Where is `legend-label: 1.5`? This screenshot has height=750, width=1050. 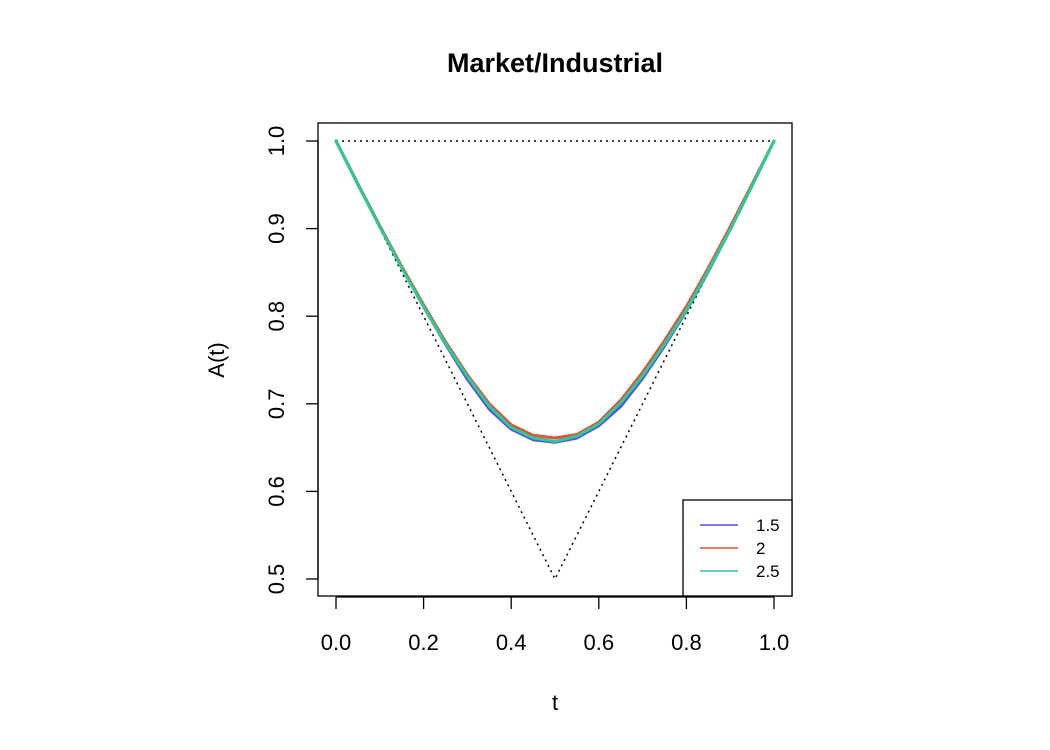
legend-label: 1.5 is located at coordinates (768, 525).